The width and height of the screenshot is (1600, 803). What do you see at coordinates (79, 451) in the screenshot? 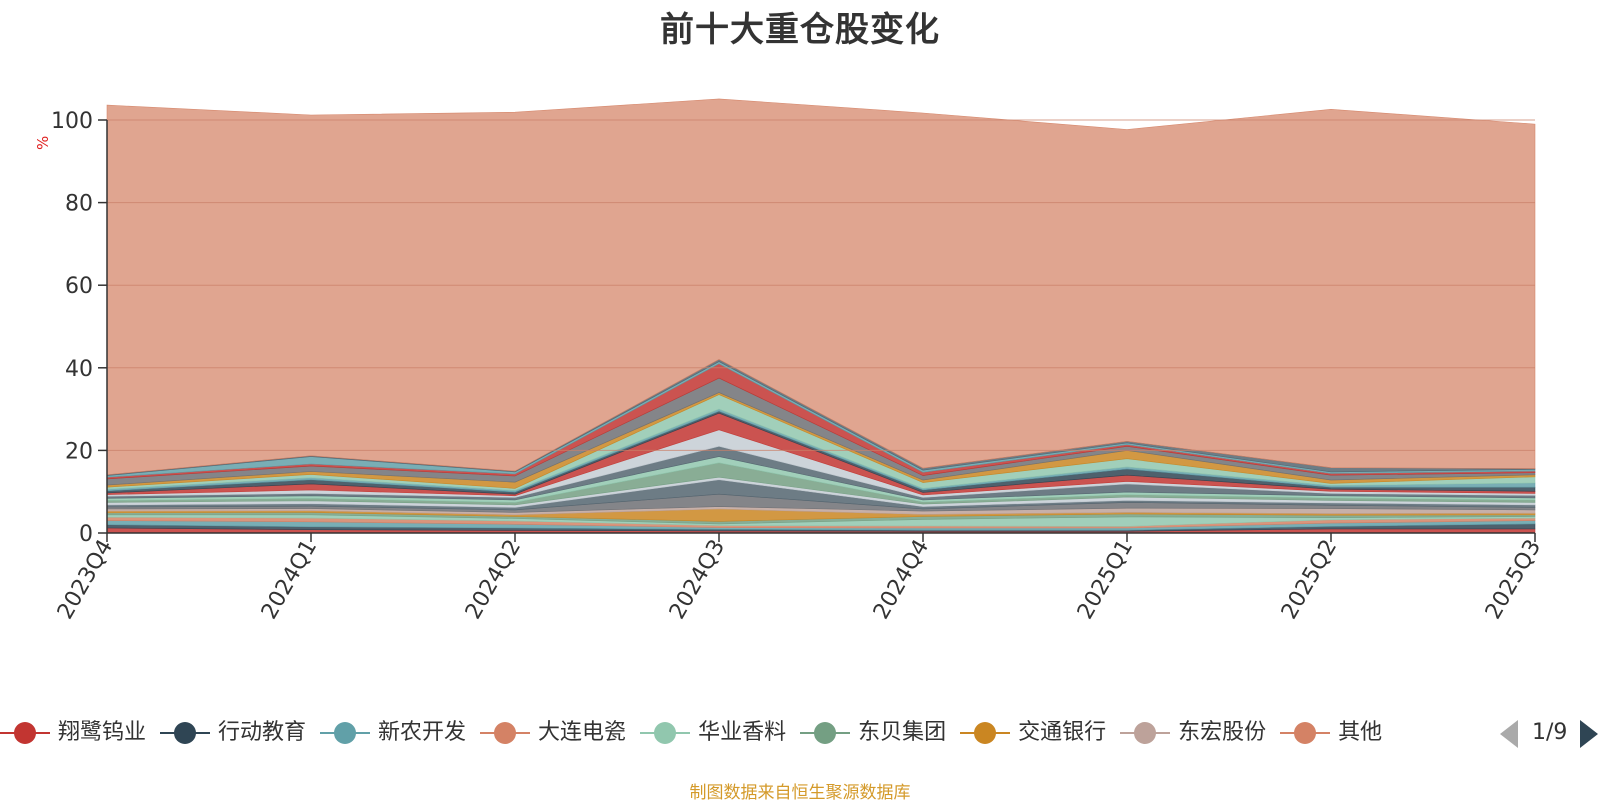
I see `y-tick-label: 20` at bounding box center [79, 451].